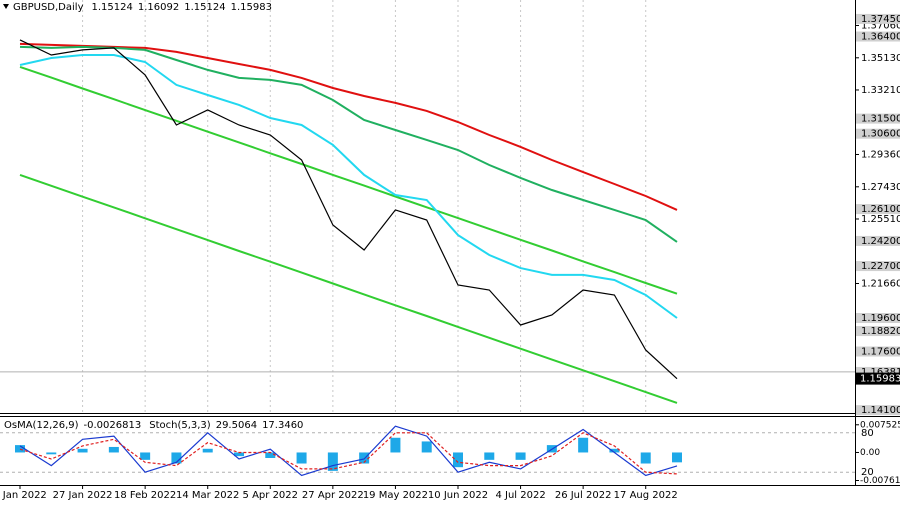  I want to click on indicator-value: 29.5064, so click(236, 425).